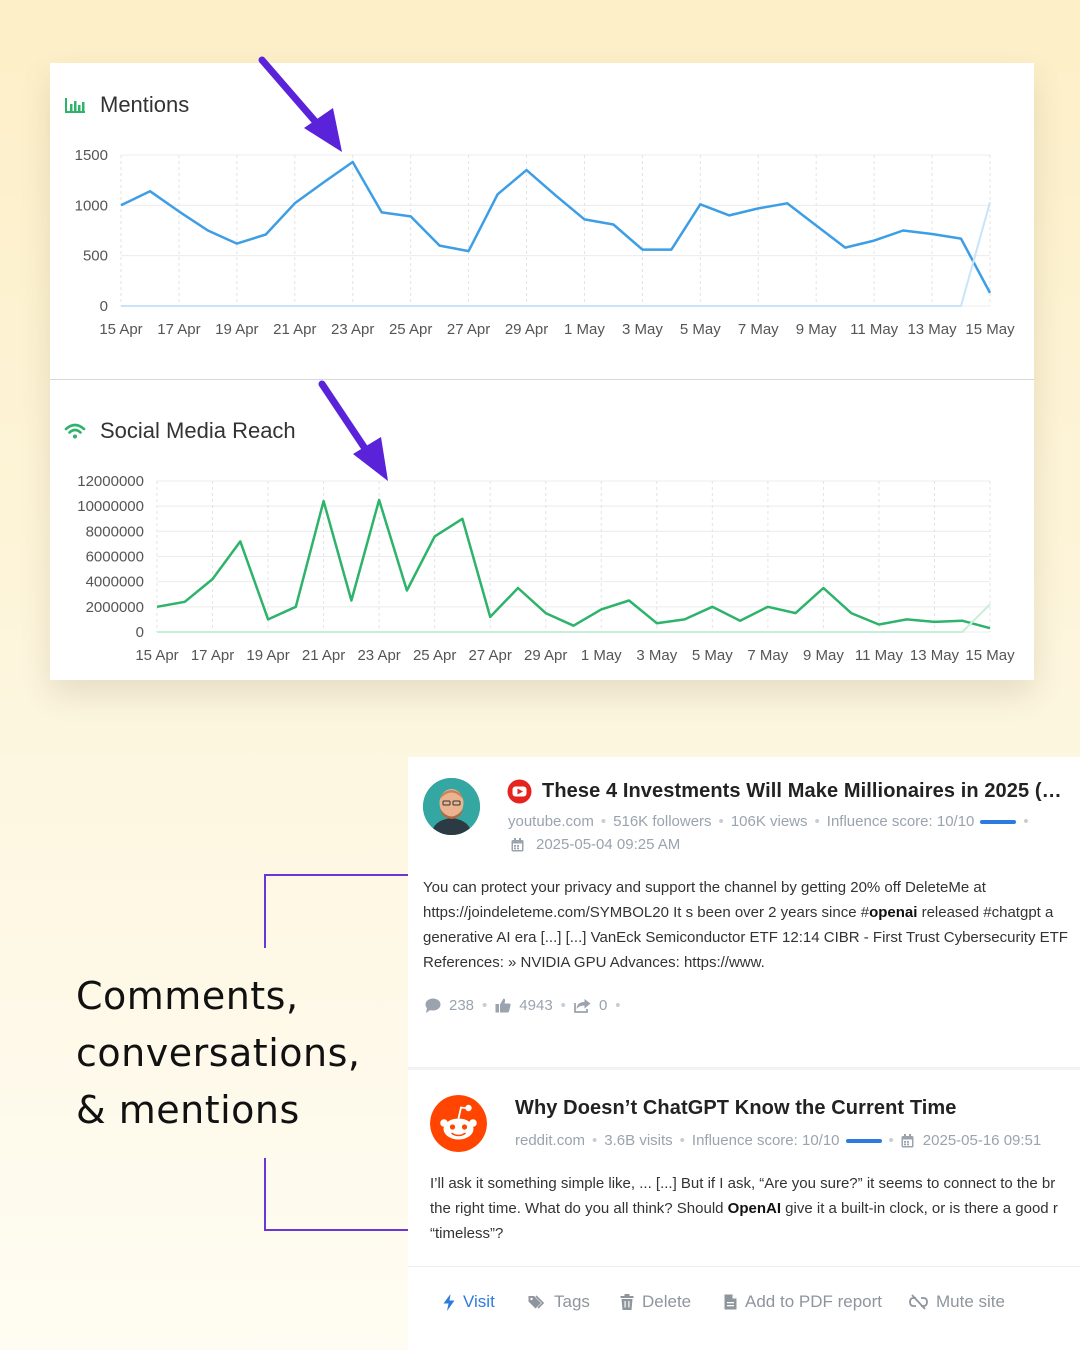  What do you see at coordinates (115, 607) in the screenshot?
I see `y-tick-label: 2000000` at bounding box center [115, 607].